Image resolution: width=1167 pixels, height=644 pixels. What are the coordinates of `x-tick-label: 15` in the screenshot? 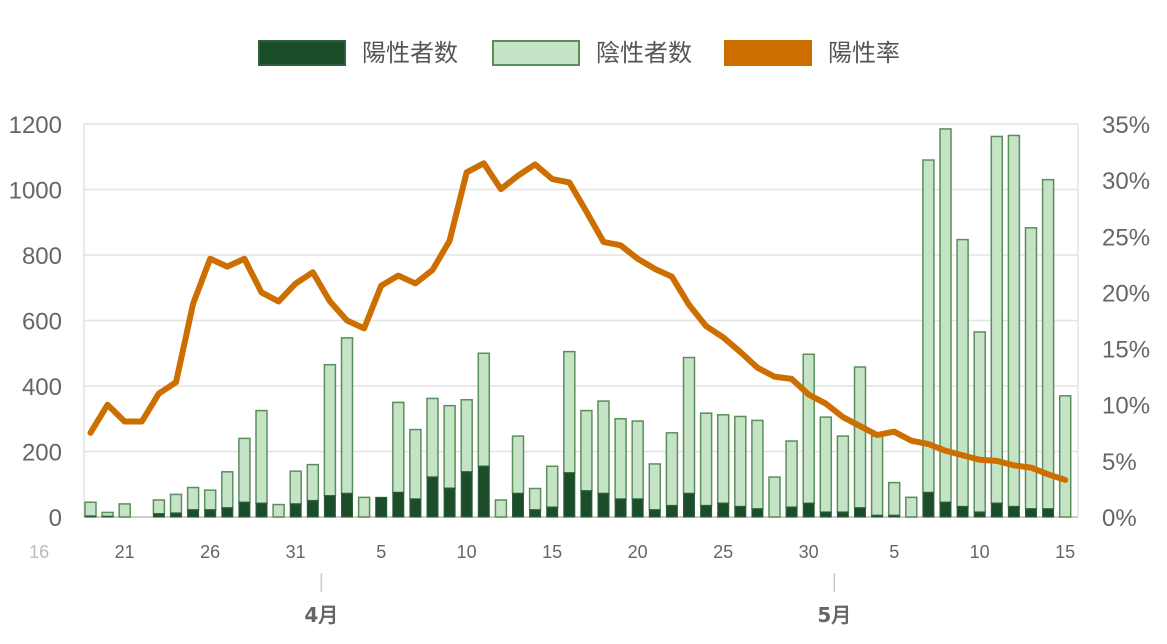 It's located at (1065, 552).